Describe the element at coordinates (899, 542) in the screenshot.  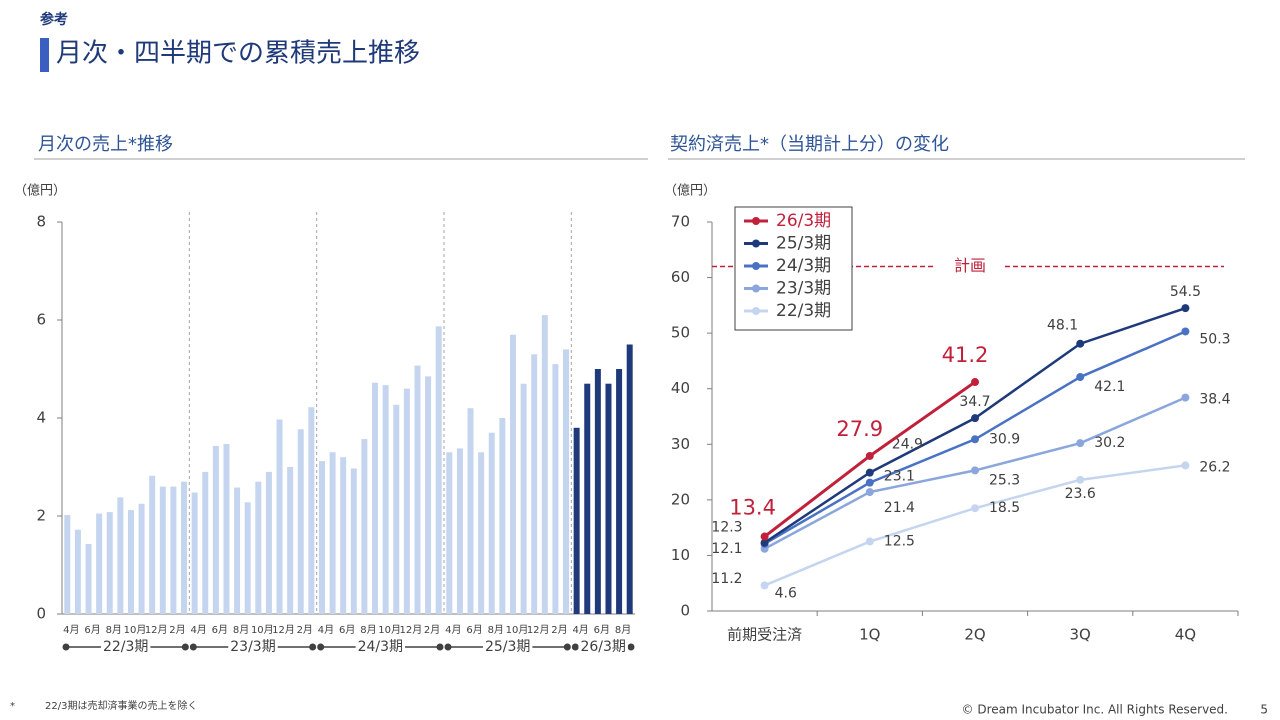
I see `value-label: 12.5` at that location.